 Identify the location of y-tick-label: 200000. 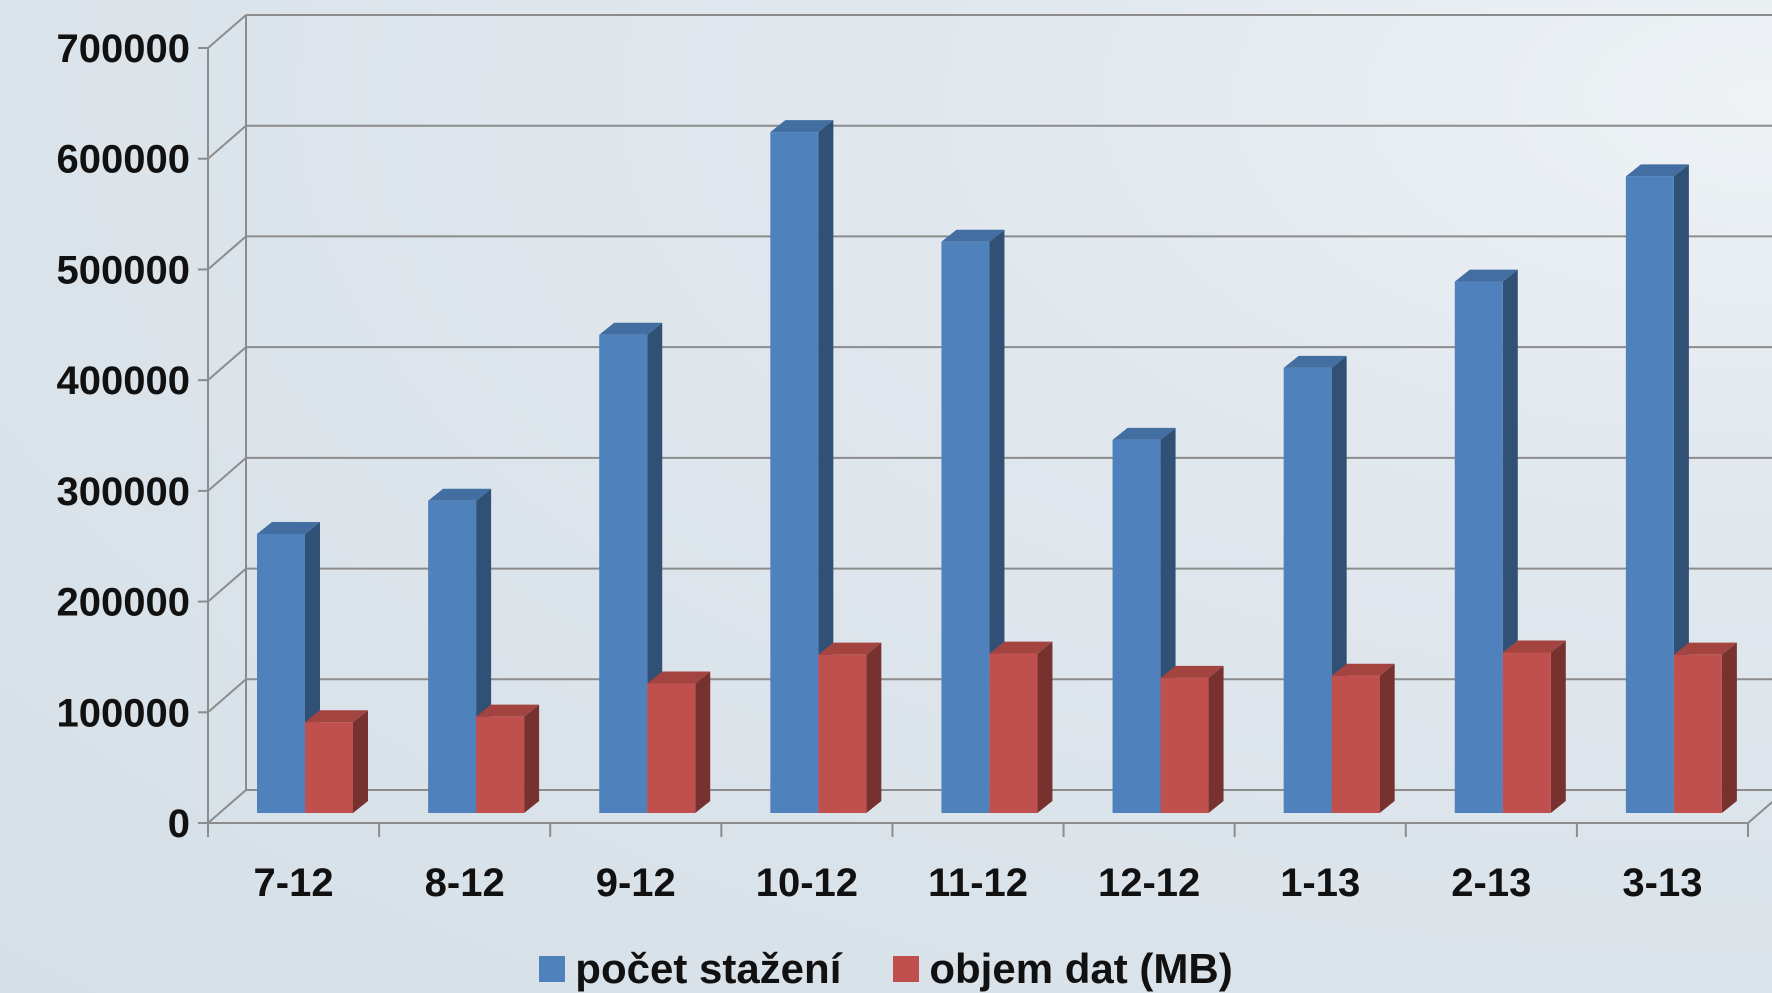
(123, 603).